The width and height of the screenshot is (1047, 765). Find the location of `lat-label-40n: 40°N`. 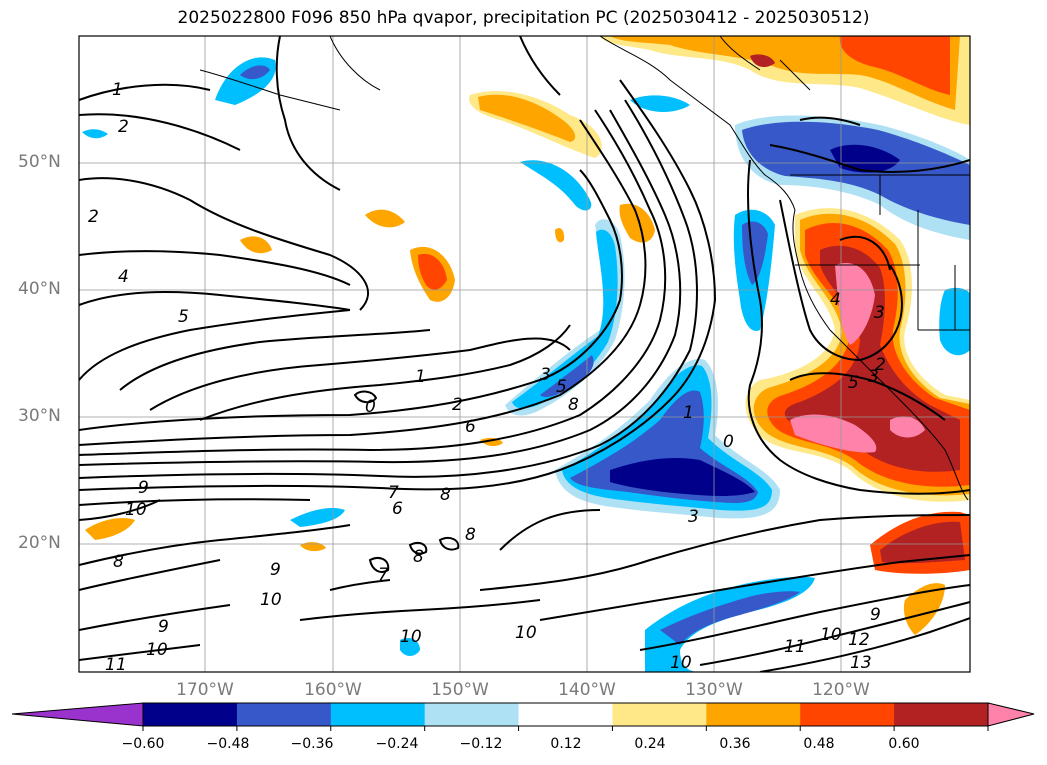

lat-label-40n: 40°N is located at coordinates (39, 289).